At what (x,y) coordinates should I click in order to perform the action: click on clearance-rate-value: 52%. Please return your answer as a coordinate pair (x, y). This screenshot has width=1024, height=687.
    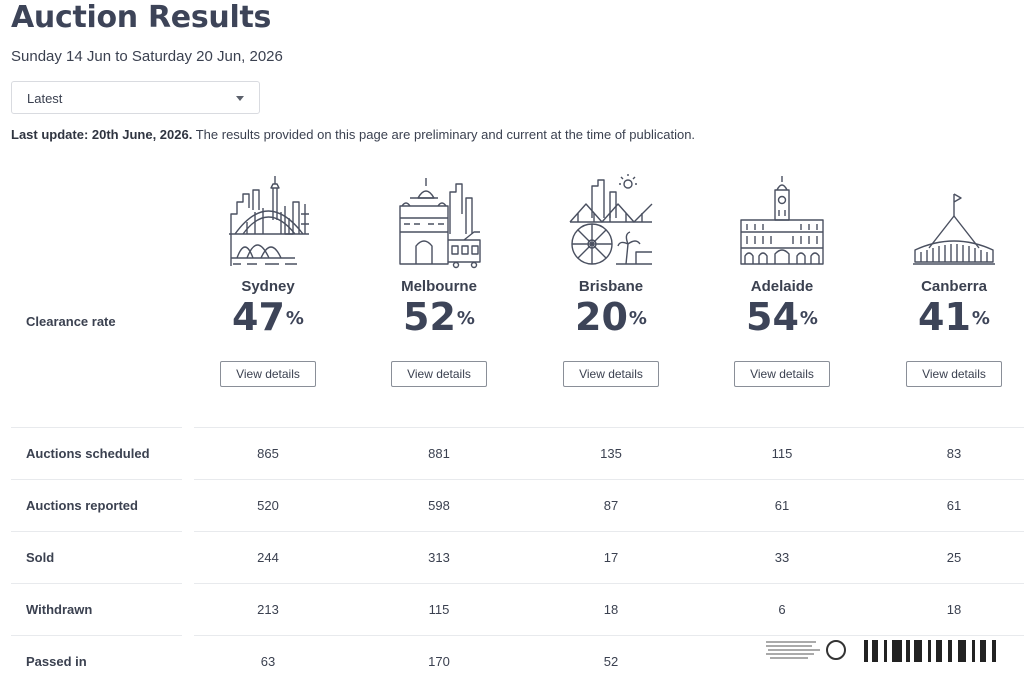
    Looking at the image, I should click on (439, 321).